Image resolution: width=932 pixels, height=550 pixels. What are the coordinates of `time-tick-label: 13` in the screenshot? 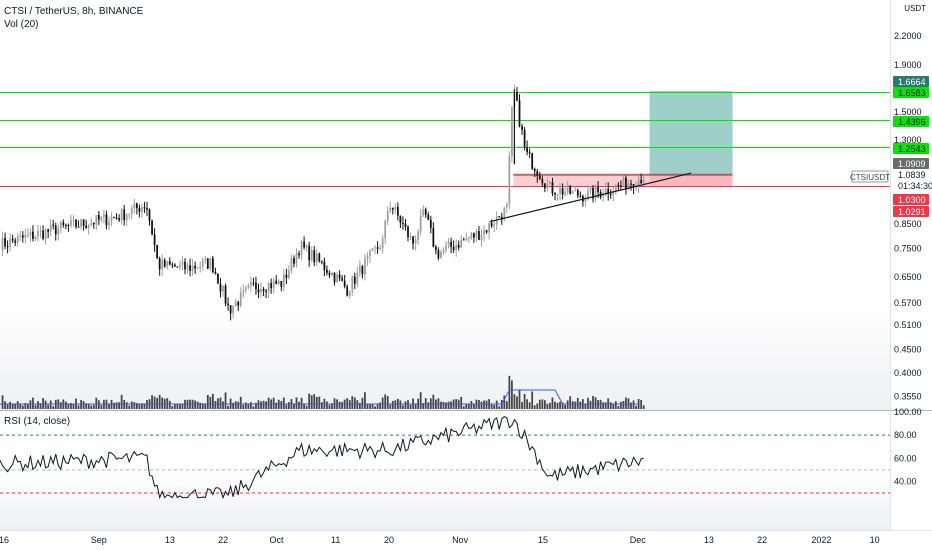 It's located at (170, 540).